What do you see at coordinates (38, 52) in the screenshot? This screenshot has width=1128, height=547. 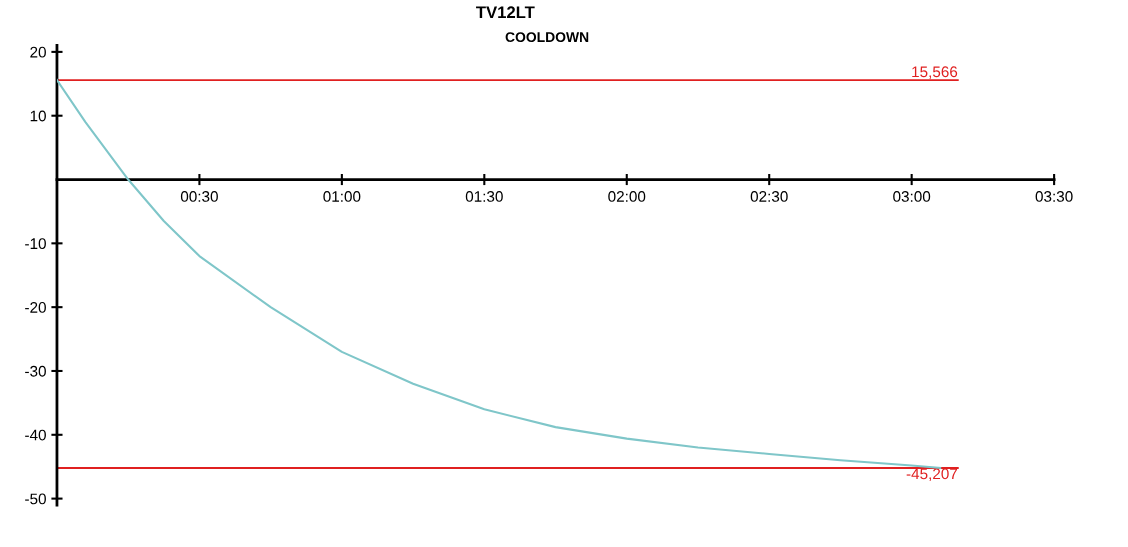 I see `y-tick-label: 20` at bounding box center [38, 52].